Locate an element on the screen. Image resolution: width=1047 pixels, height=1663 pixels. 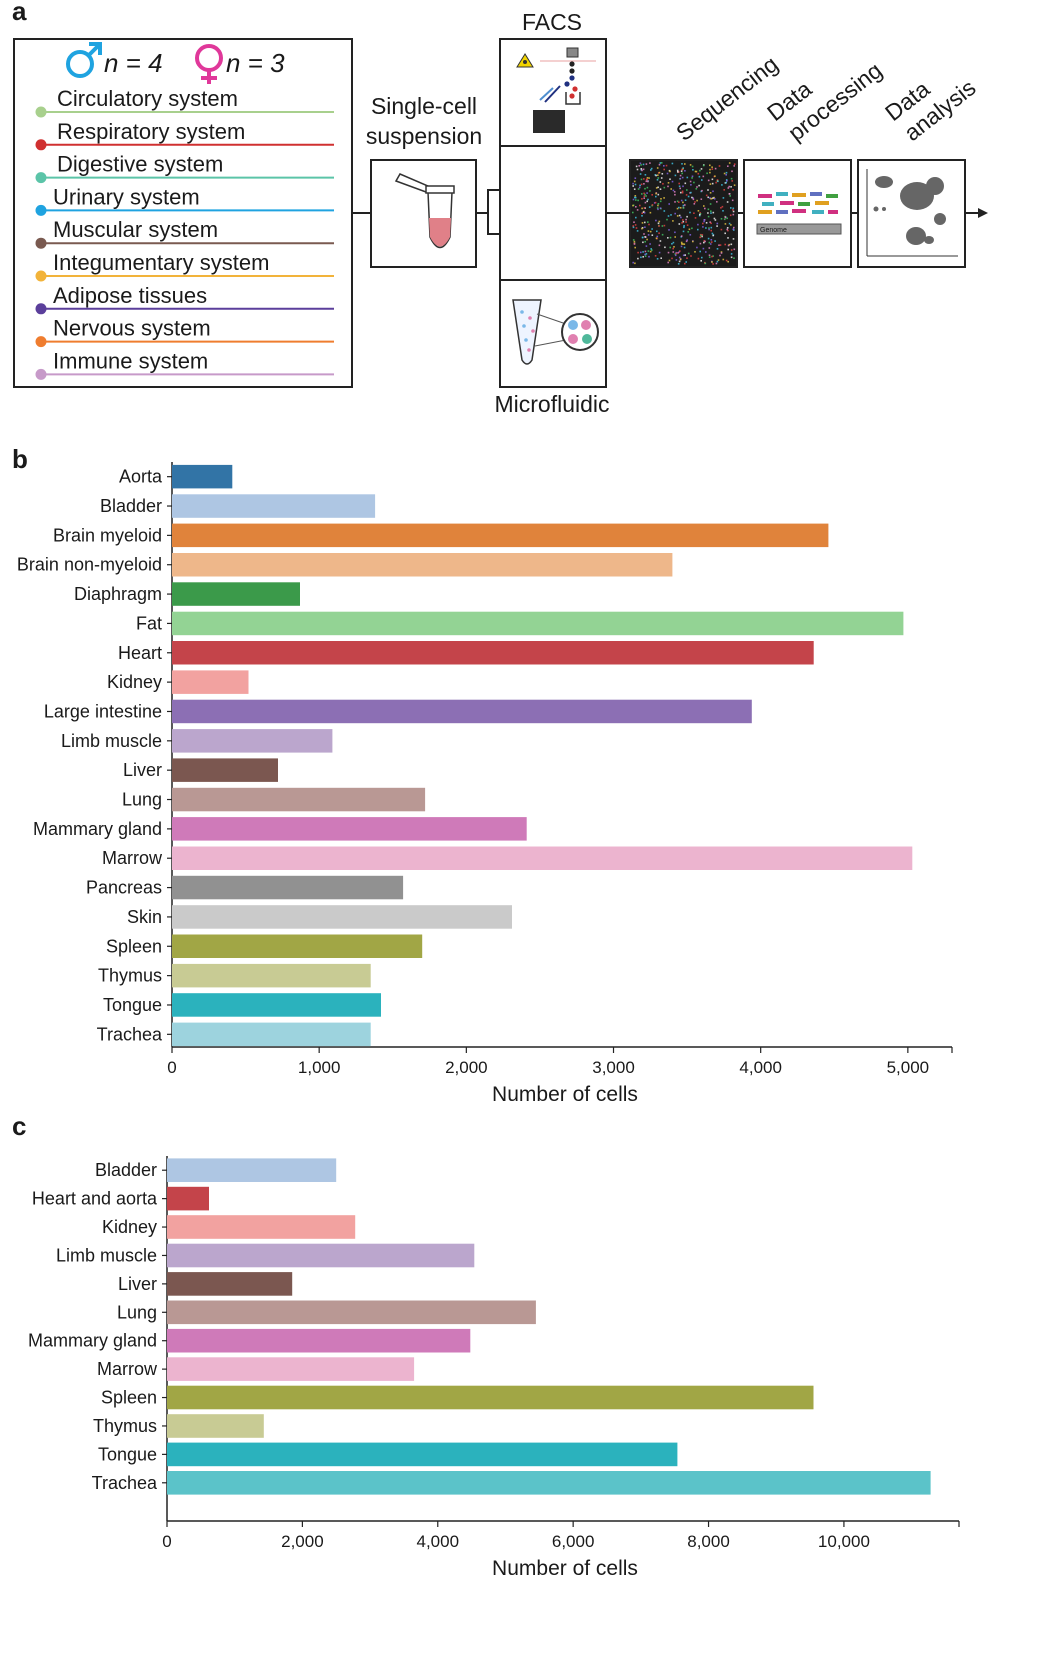
panel-c-letter: c is located at coordinates (19, 1126).